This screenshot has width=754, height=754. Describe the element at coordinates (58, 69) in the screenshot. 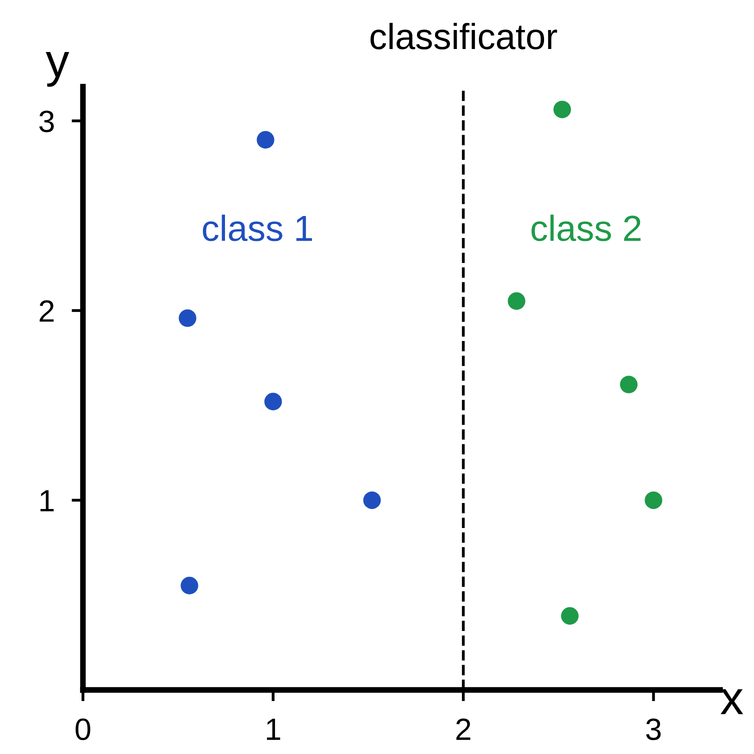

I see `y-axis-title: y` at that location.